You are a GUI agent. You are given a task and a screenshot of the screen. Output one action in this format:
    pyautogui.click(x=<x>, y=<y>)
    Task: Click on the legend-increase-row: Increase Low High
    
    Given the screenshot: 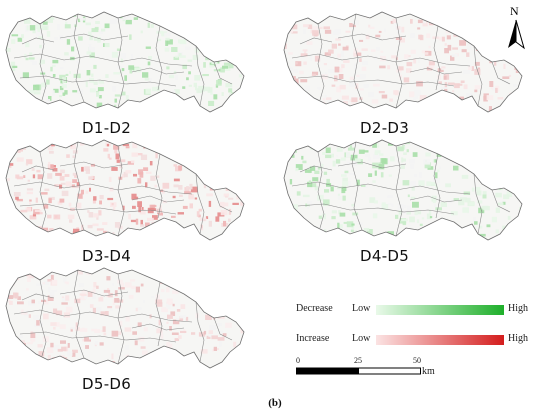 What is the action you would take?
    pyautogui.click(x=421, y=340)
    